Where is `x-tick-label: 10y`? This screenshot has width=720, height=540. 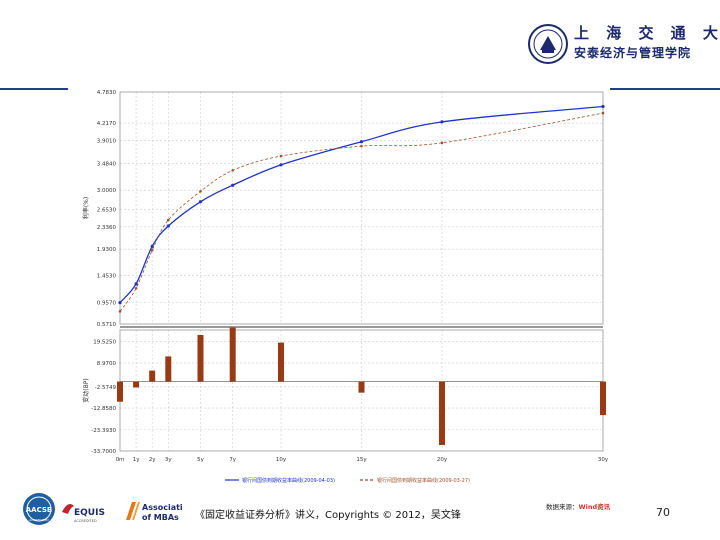
x-tick-label: 10y is located at coordinates (281, 460).